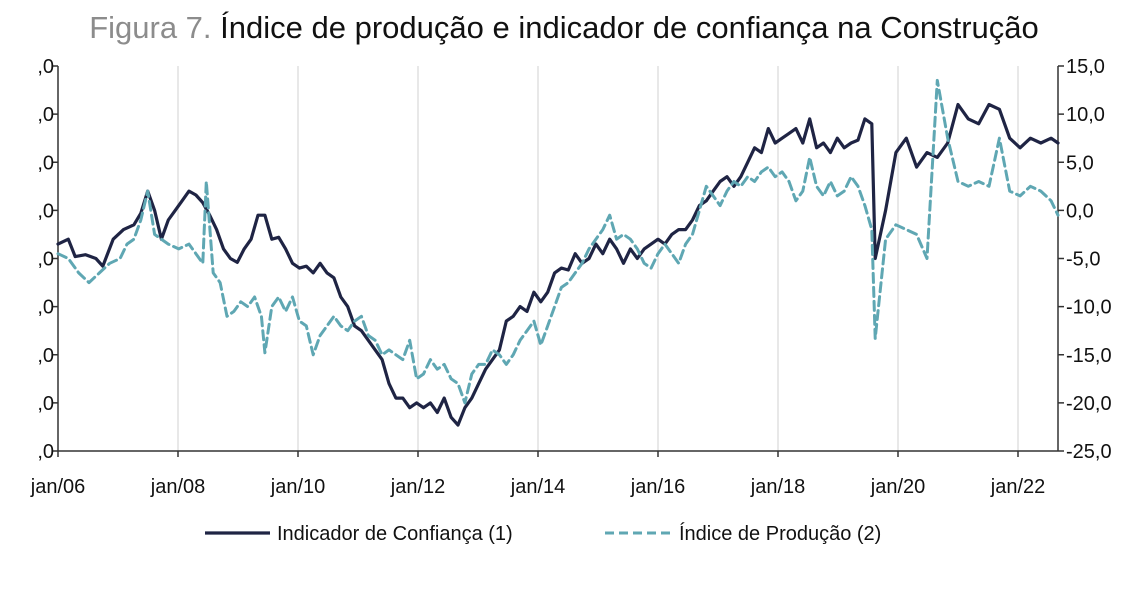 Image resolution: width=1128 pixels, height=591 pixels. I want to click on x-tick-label: jan/14, so click(538, 487).